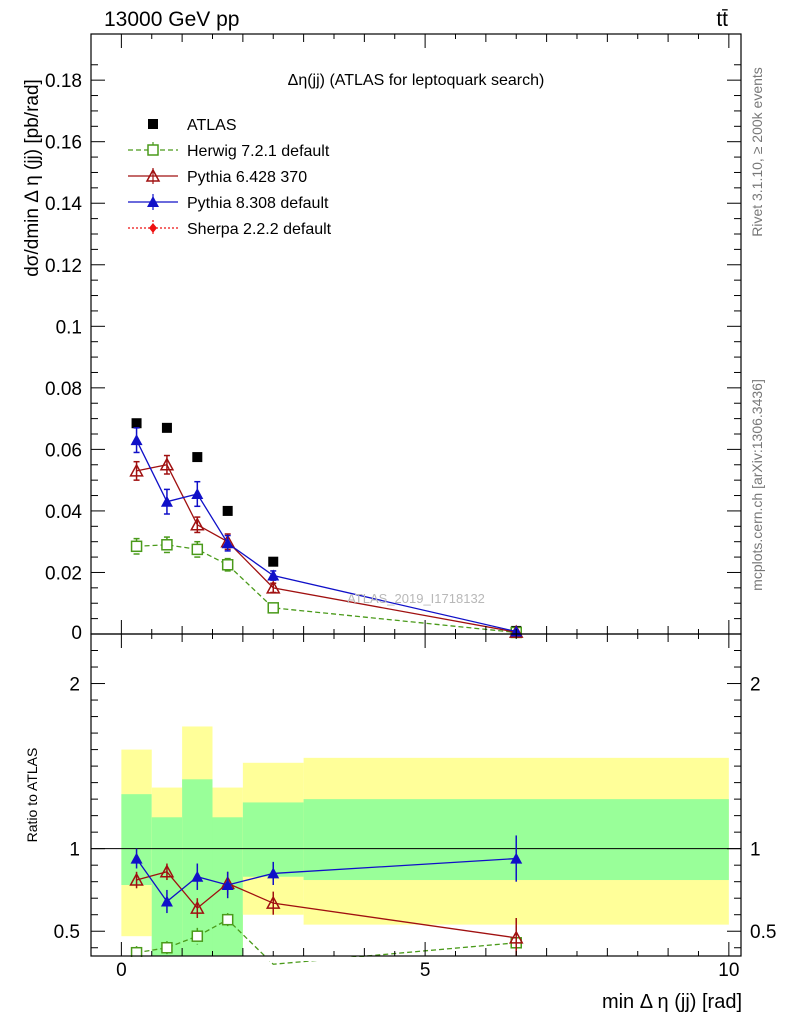  I want to click on ratio-y-tick-label-right: 0.5, so click(763, 932).